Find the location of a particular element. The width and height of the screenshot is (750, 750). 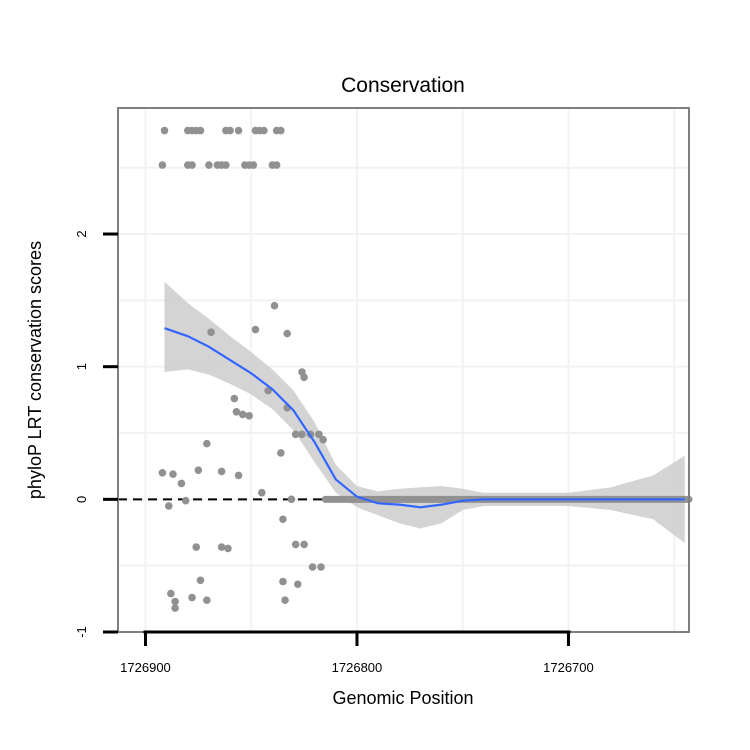

x-axis-label: Genomic Position is located at coordinates (402, 698).